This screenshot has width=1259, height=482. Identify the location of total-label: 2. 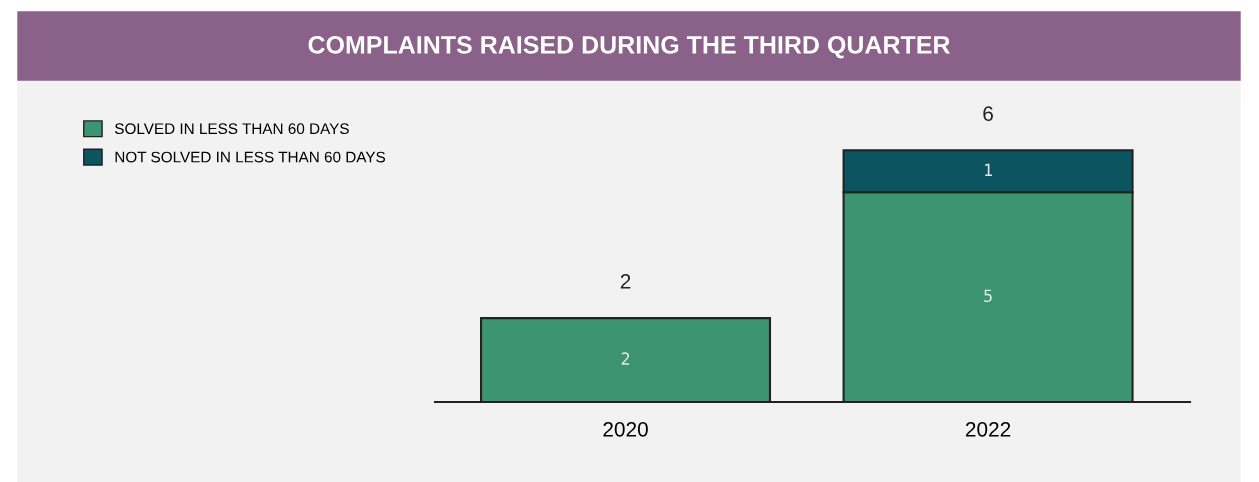
(625, 281).